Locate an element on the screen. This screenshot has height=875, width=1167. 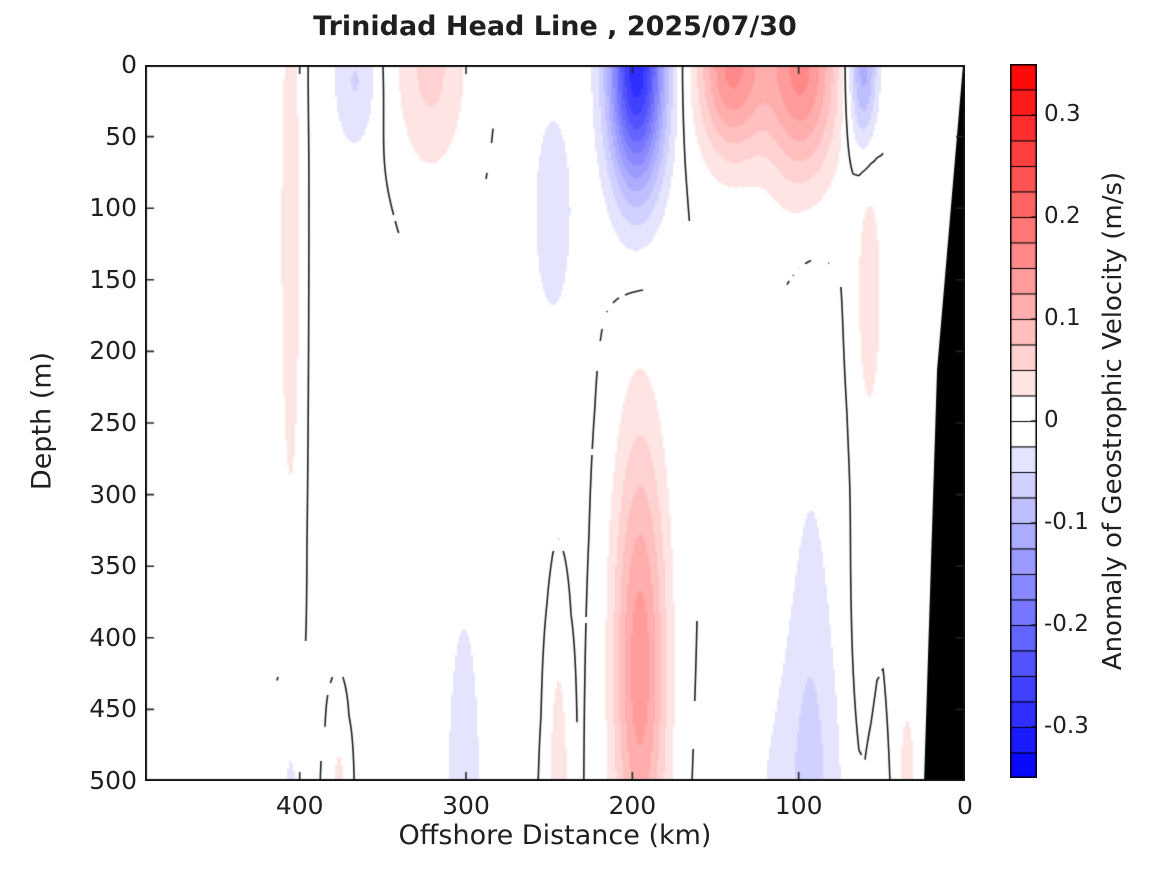
colorbar is located at coordinates (1023, 421).